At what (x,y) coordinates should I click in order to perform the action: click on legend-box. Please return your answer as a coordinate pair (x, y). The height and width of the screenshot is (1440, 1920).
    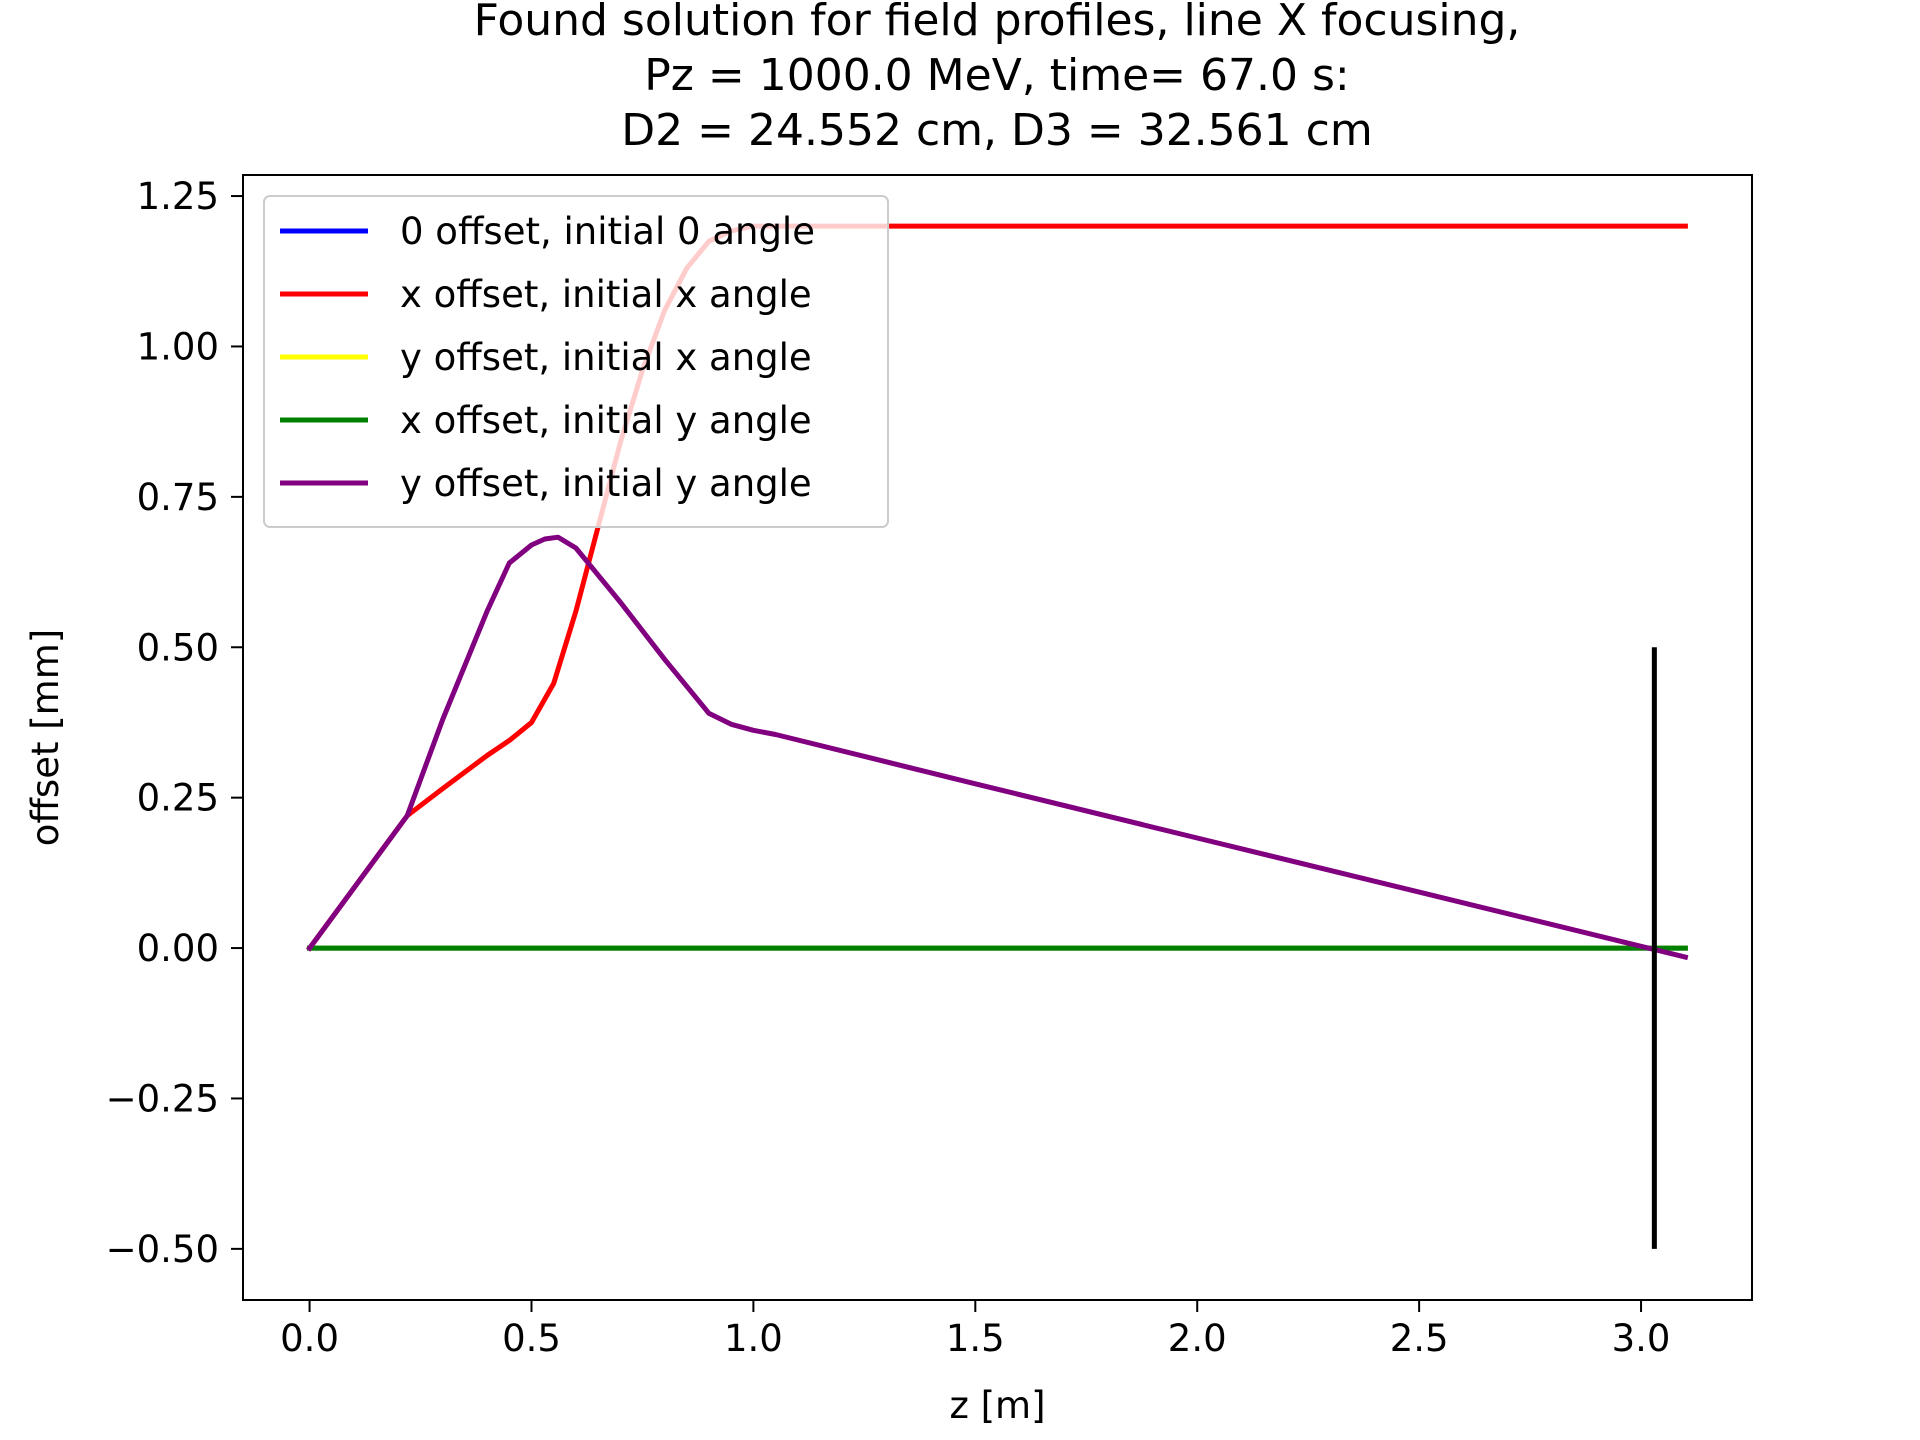
    Looking at the image, I should click on (576, 361).